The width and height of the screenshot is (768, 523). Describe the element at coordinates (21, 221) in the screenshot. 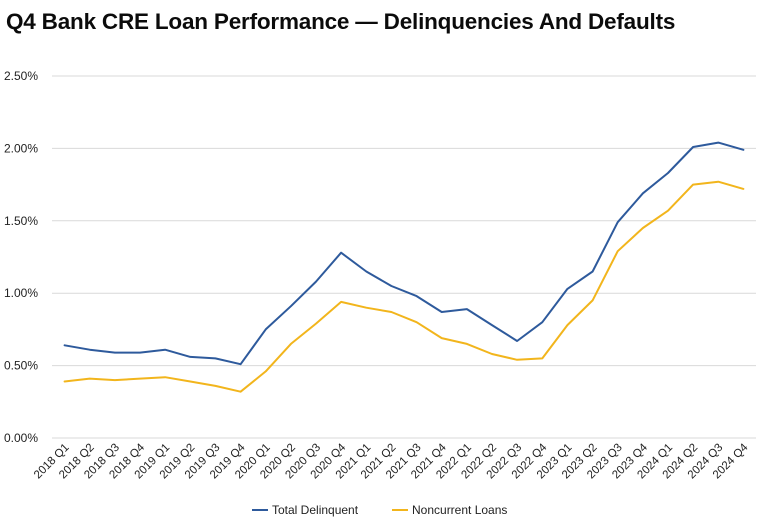

I see `y-tick-label: 1.50%` at that location.